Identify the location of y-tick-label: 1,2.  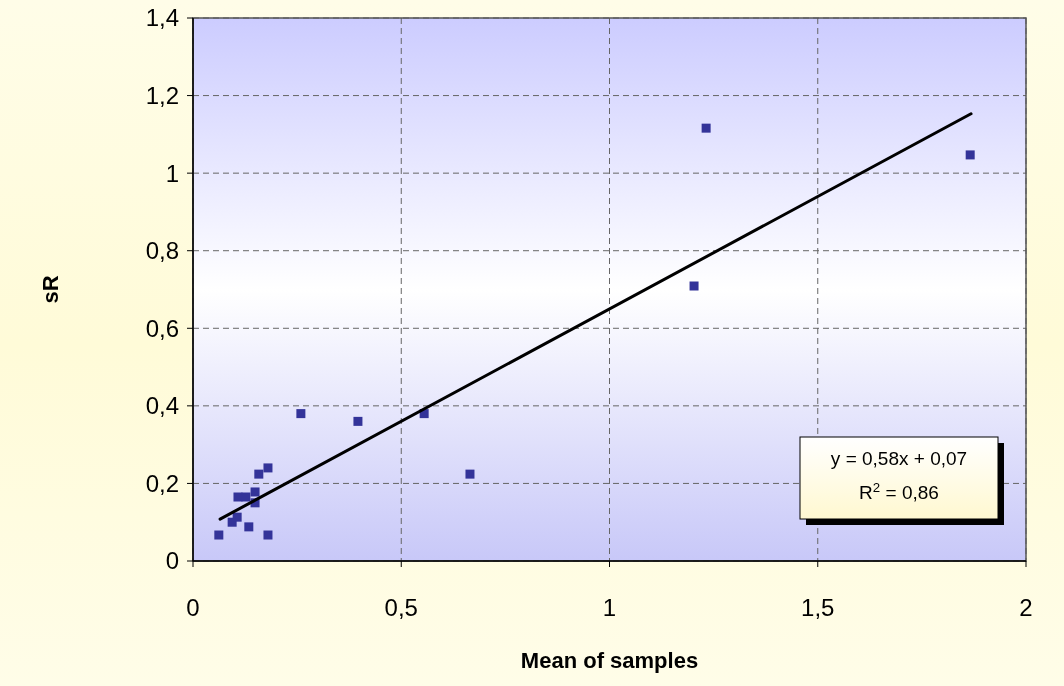
(162, 95).